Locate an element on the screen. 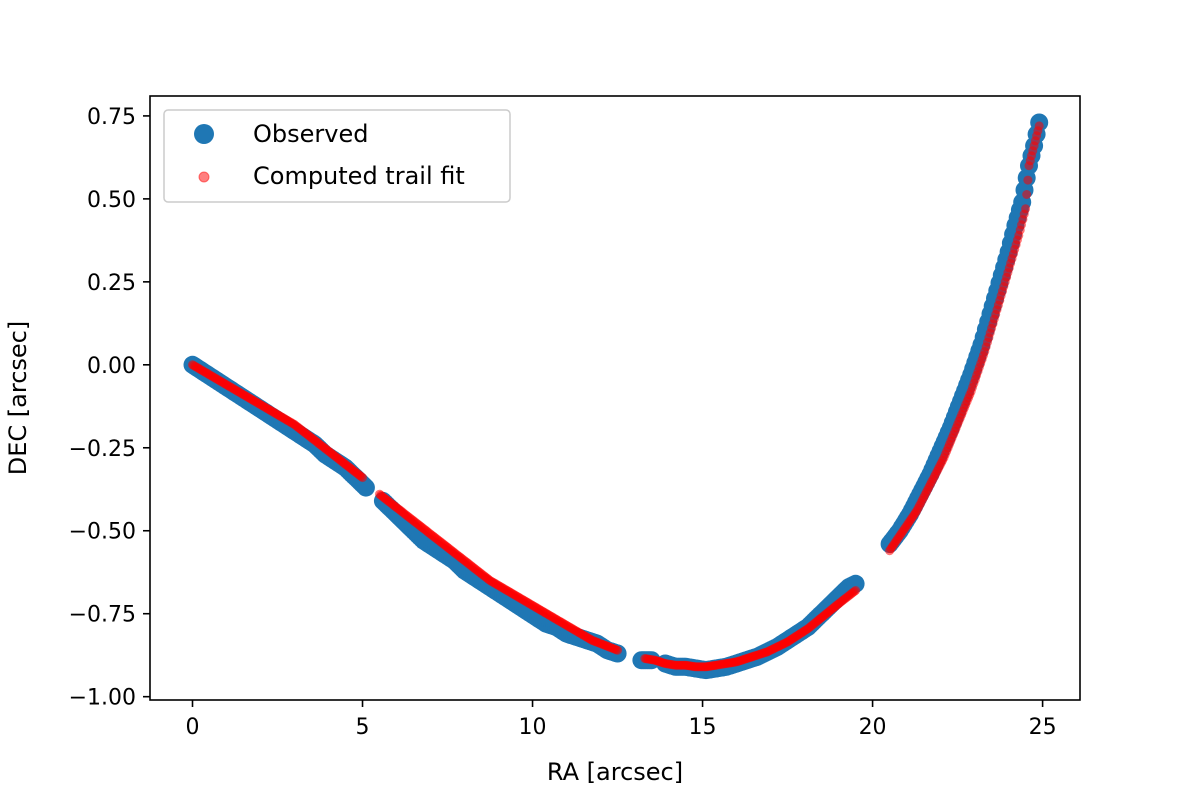 This screenshot has height=800, width=1200. y-tick-label: −0.50 is located at coordinates (102, 532).